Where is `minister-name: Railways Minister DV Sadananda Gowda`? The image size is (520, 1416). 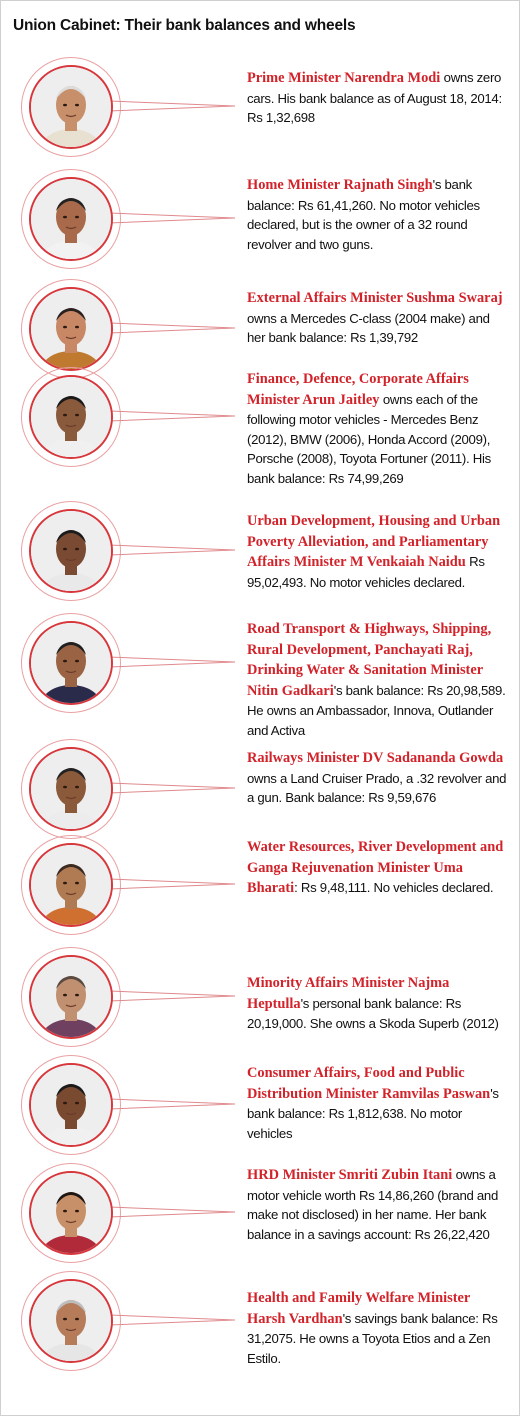
minister-name: Railways Minister DV Sadananda Gowda is located at coordinates (375, 758).